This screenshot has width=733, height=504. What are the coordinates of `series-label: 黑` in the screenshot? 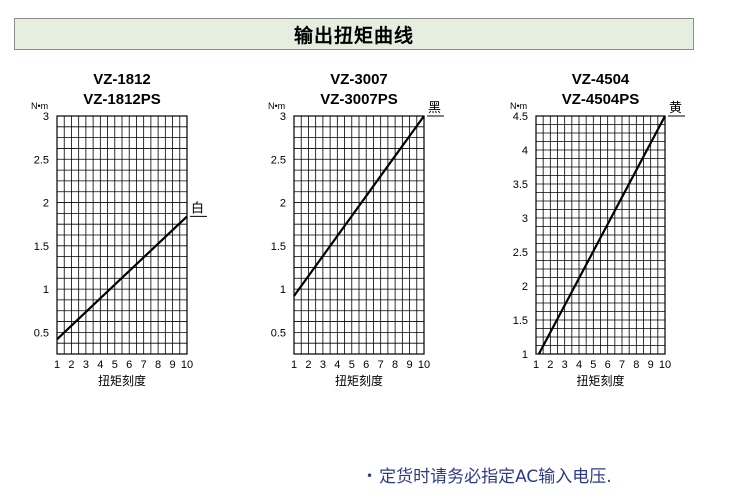 It's located at (434, 108).